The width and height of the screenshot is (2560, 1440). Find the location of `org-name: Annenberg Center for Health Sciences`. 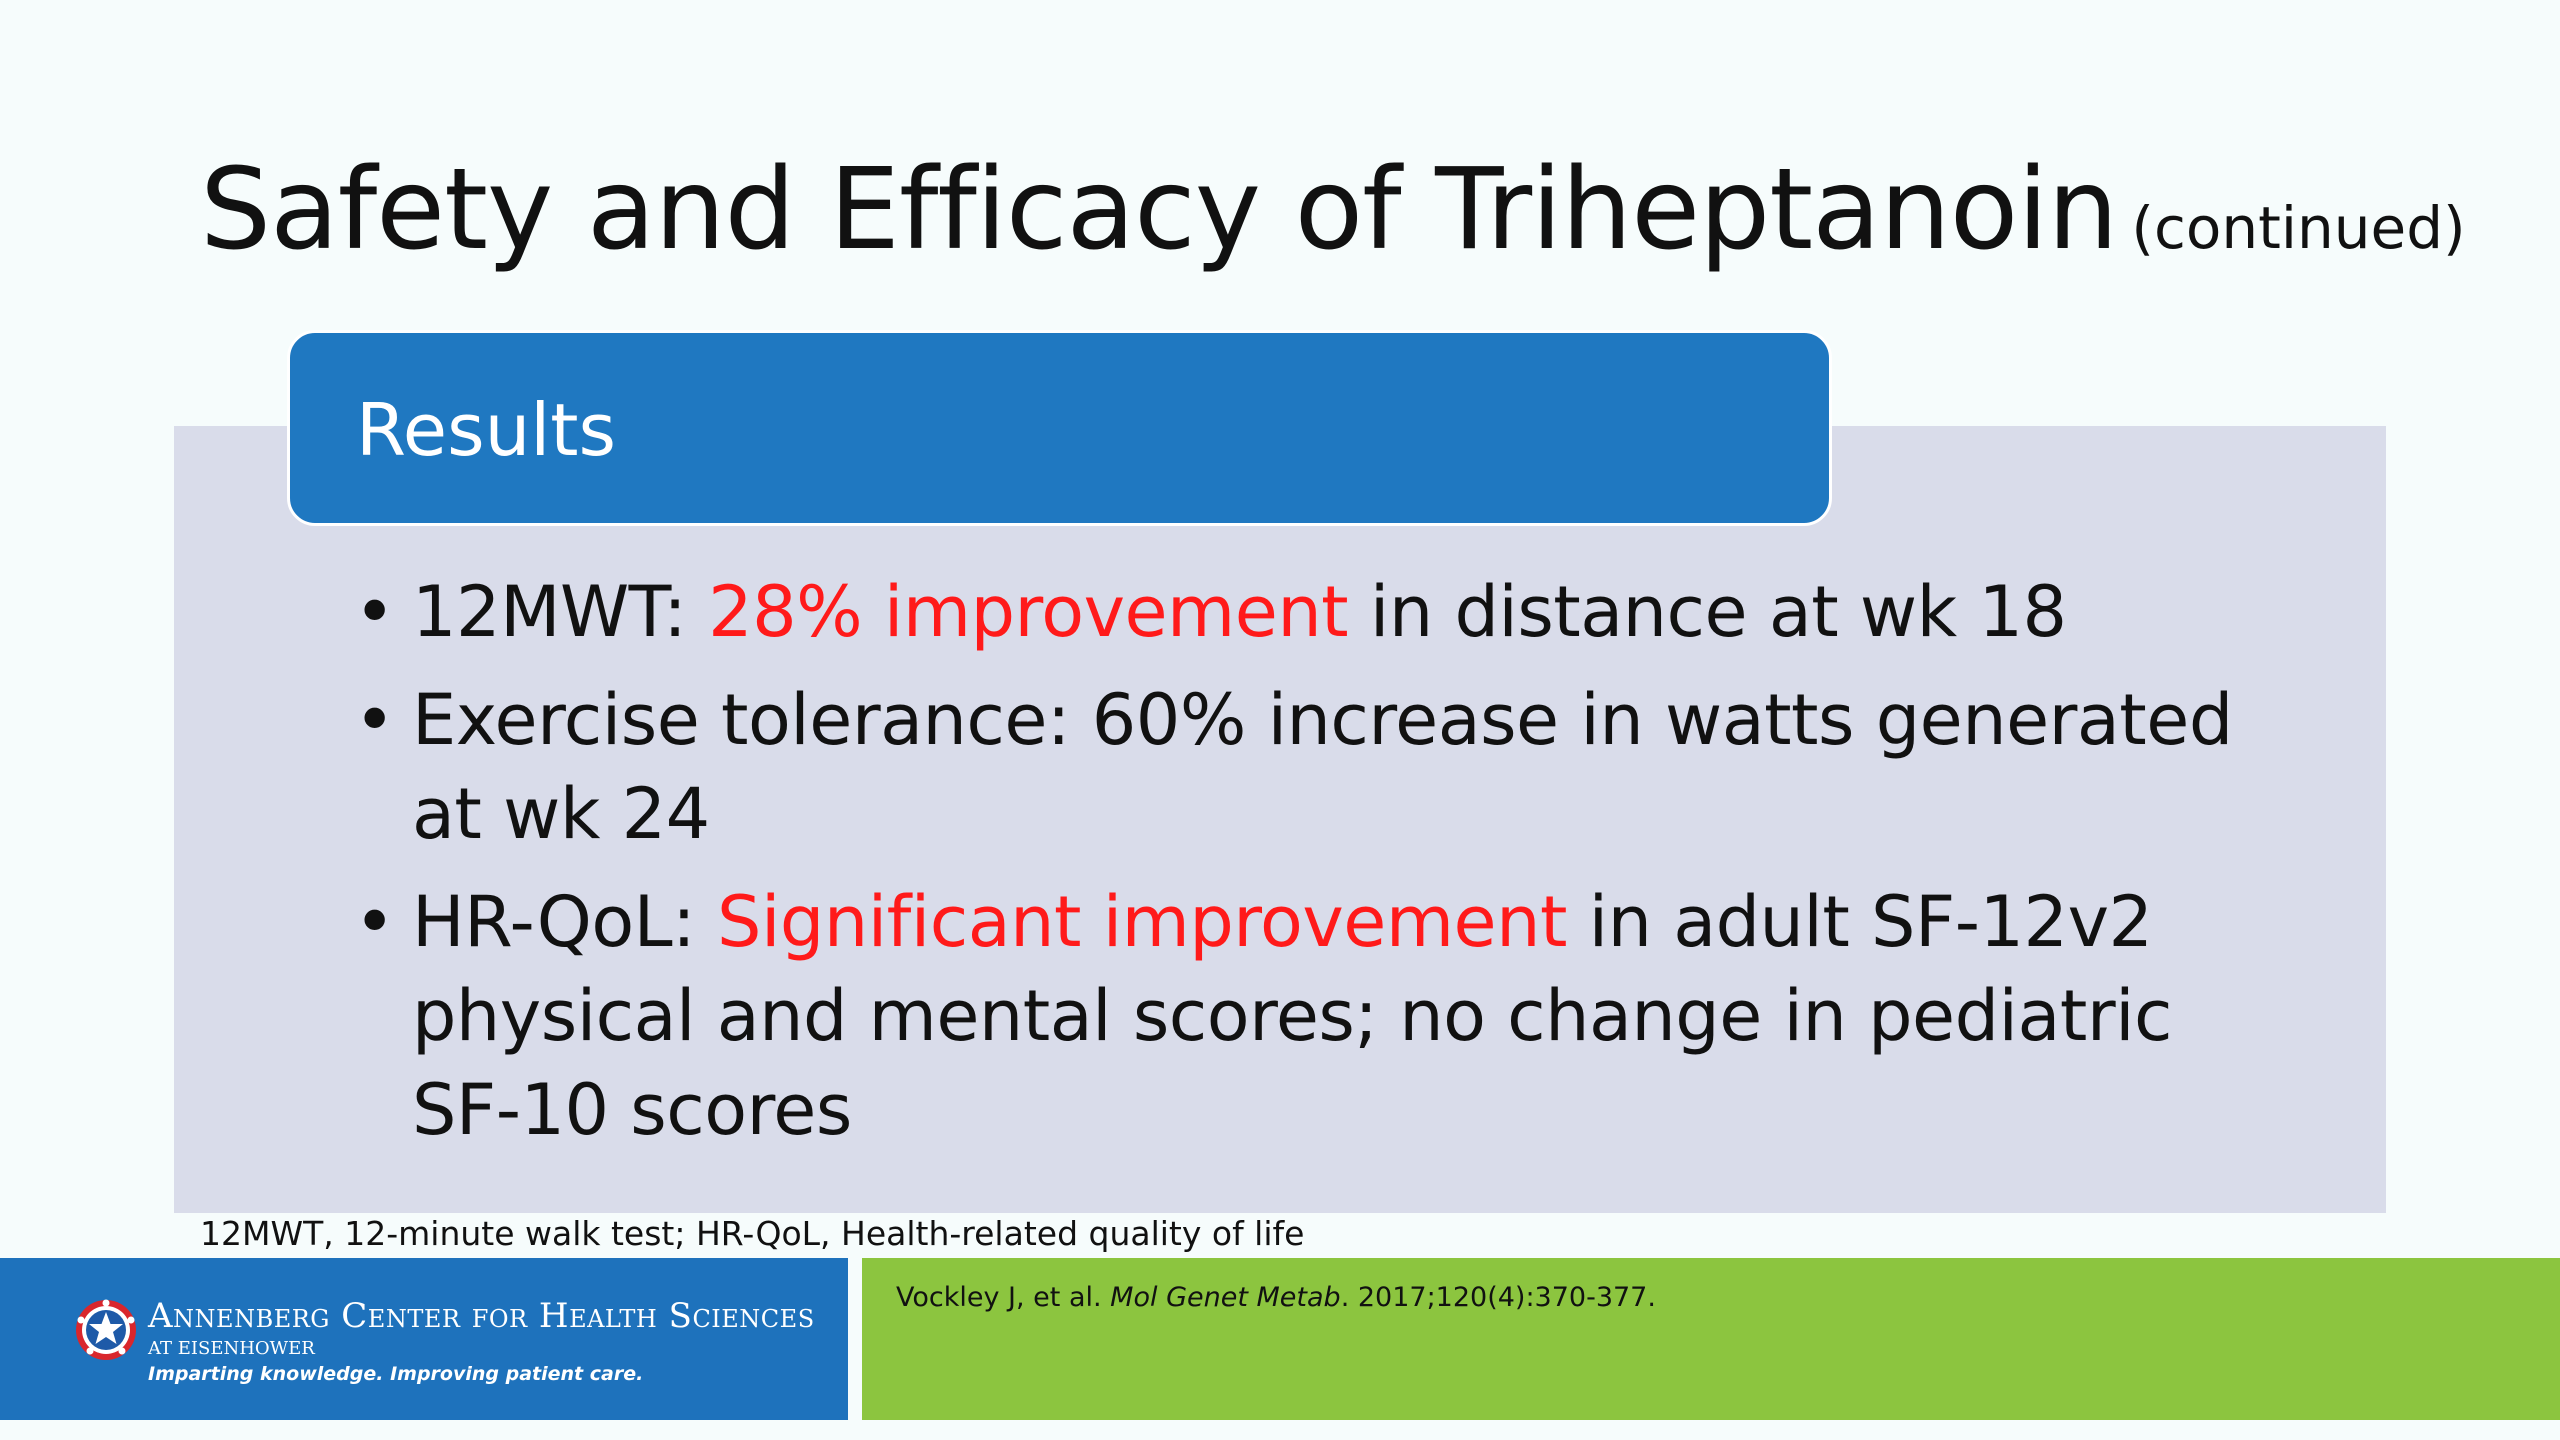

org-name: Annenberg Center for Health Sciences is located at coordinates (481, 1316).